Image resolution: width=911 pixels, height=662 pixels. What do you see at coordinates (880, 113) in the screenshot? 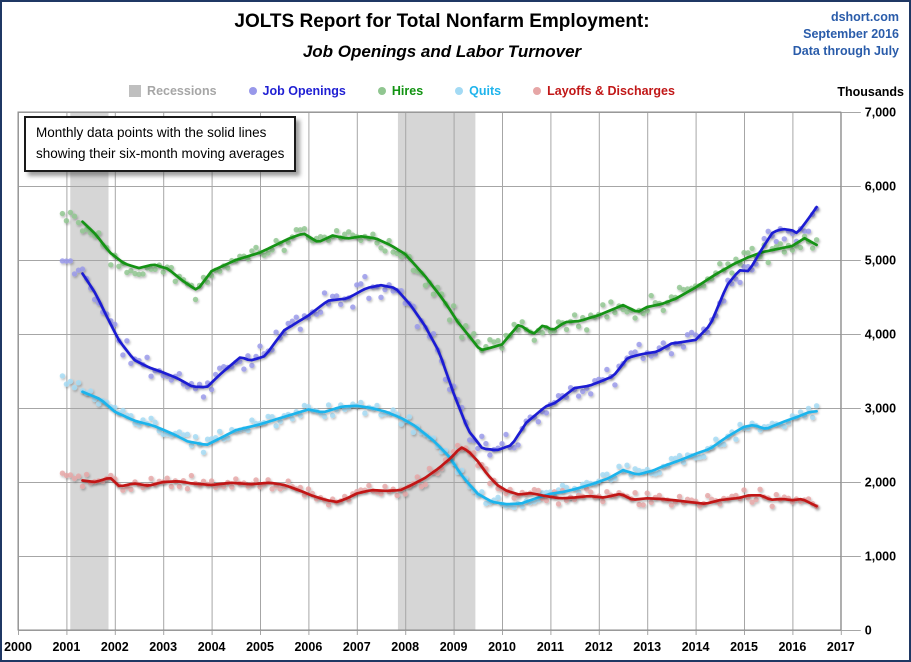
I see `y-tick-label: 7,000` at bounding box center [880, 113].